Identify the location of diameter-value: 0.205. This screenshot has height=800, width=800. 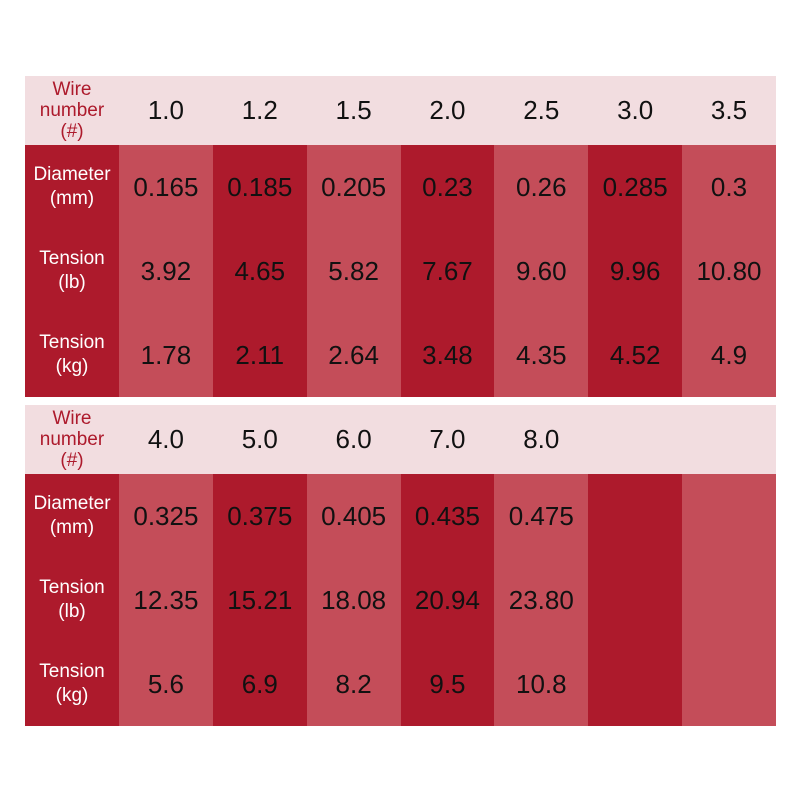
(354, 186).